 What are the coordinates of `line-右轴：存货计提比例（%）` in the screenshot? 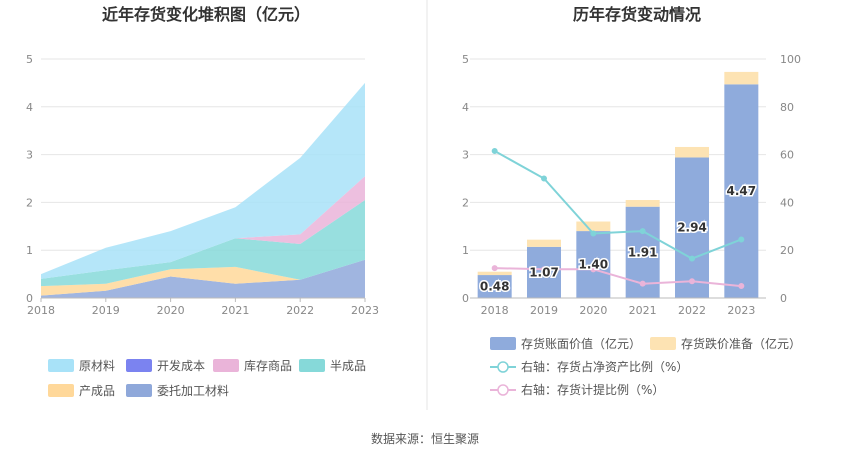 It's located at (618, 277).